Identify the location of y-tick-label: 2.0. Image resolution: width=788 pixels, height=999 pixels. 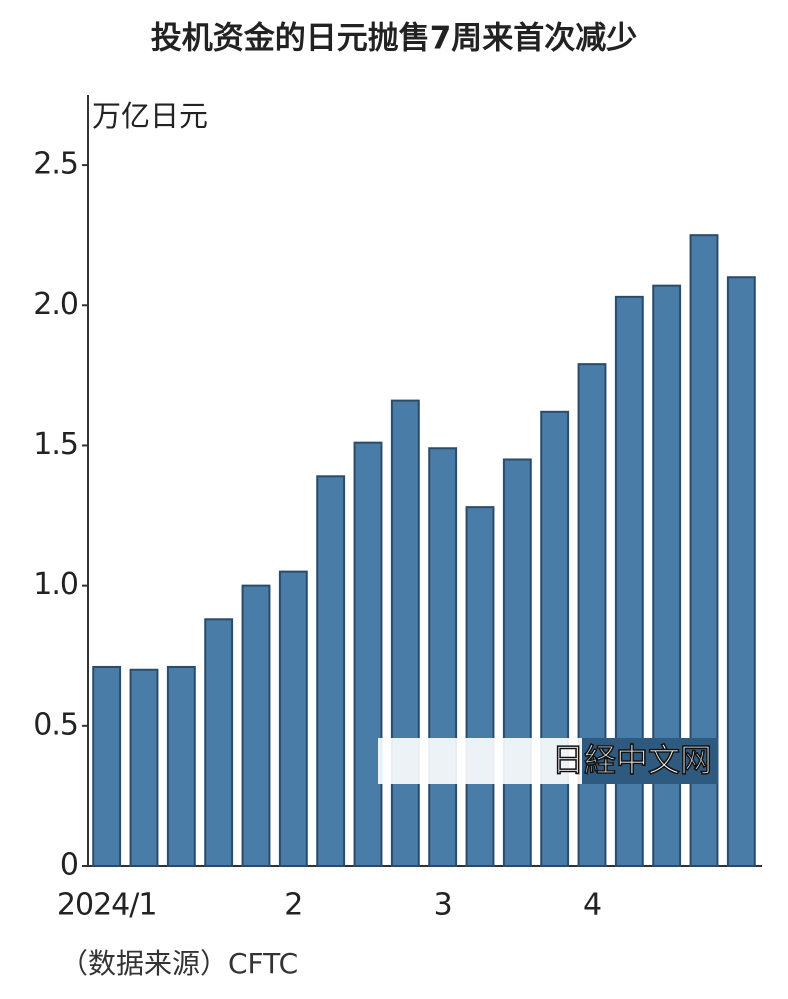
(55, 304).